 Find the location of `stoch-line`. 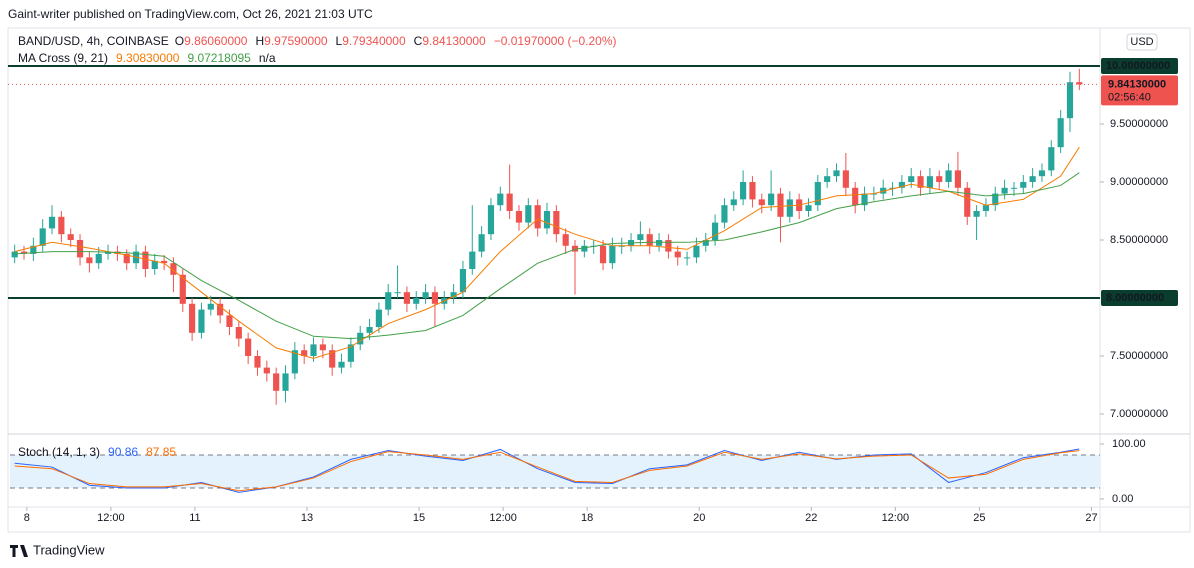

stoch-line is located at coordinates (547, 471).